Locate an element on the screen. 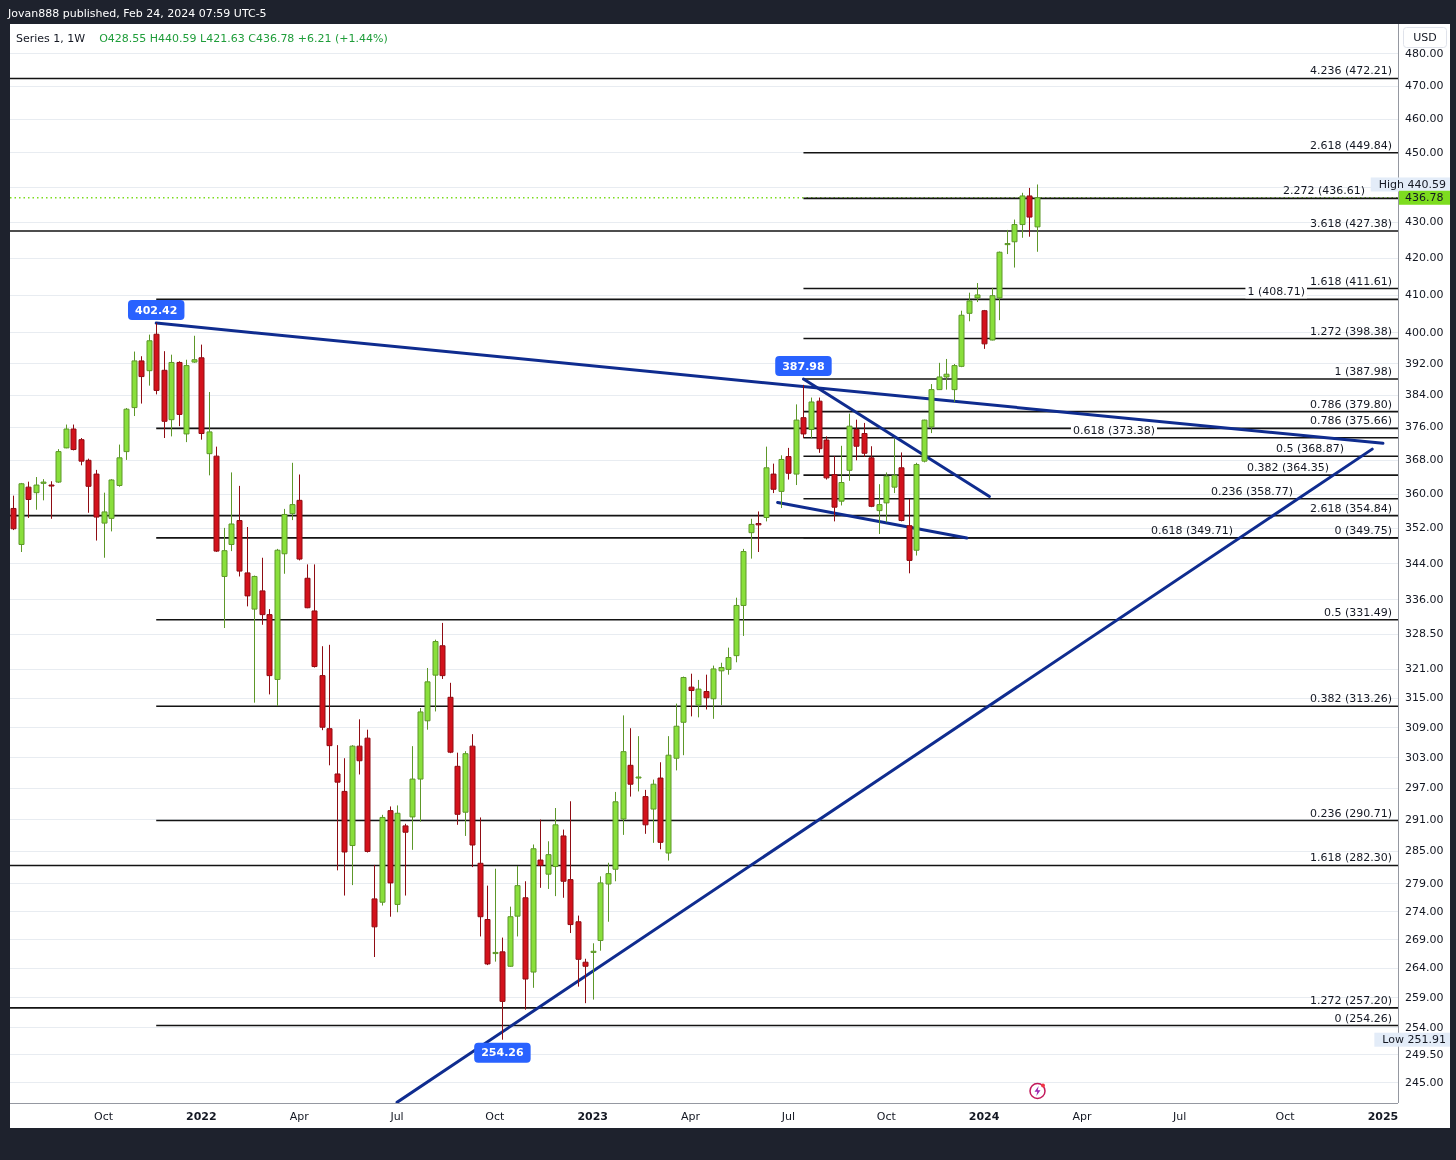  series-label: 0.618 (373.38) is located at coordinates (1113, 430).